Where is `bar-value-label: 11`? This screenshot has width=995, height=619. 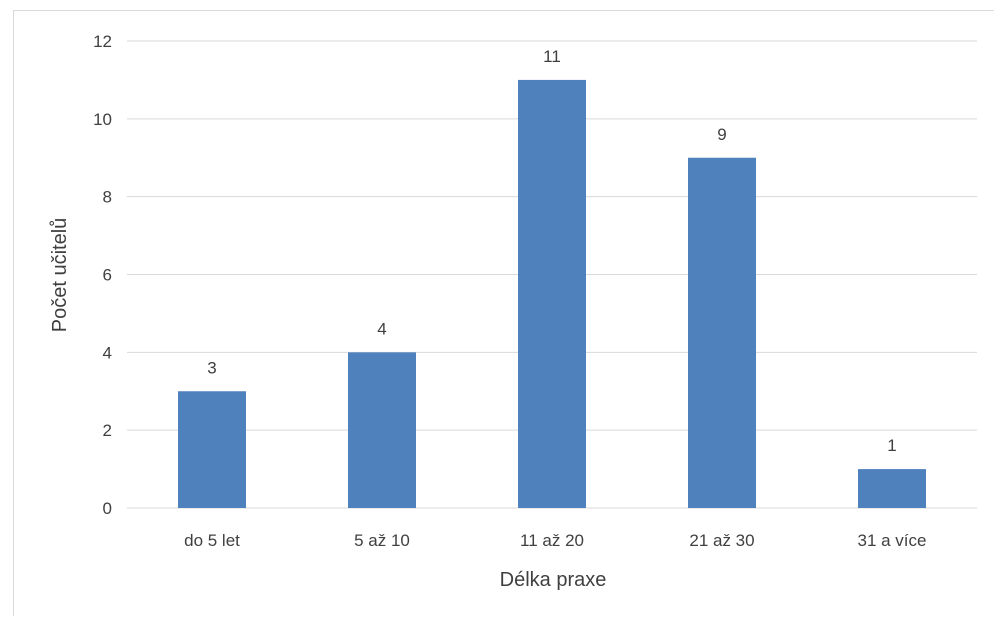 bar-value-label: 11 is located at coordinates (552, 56).